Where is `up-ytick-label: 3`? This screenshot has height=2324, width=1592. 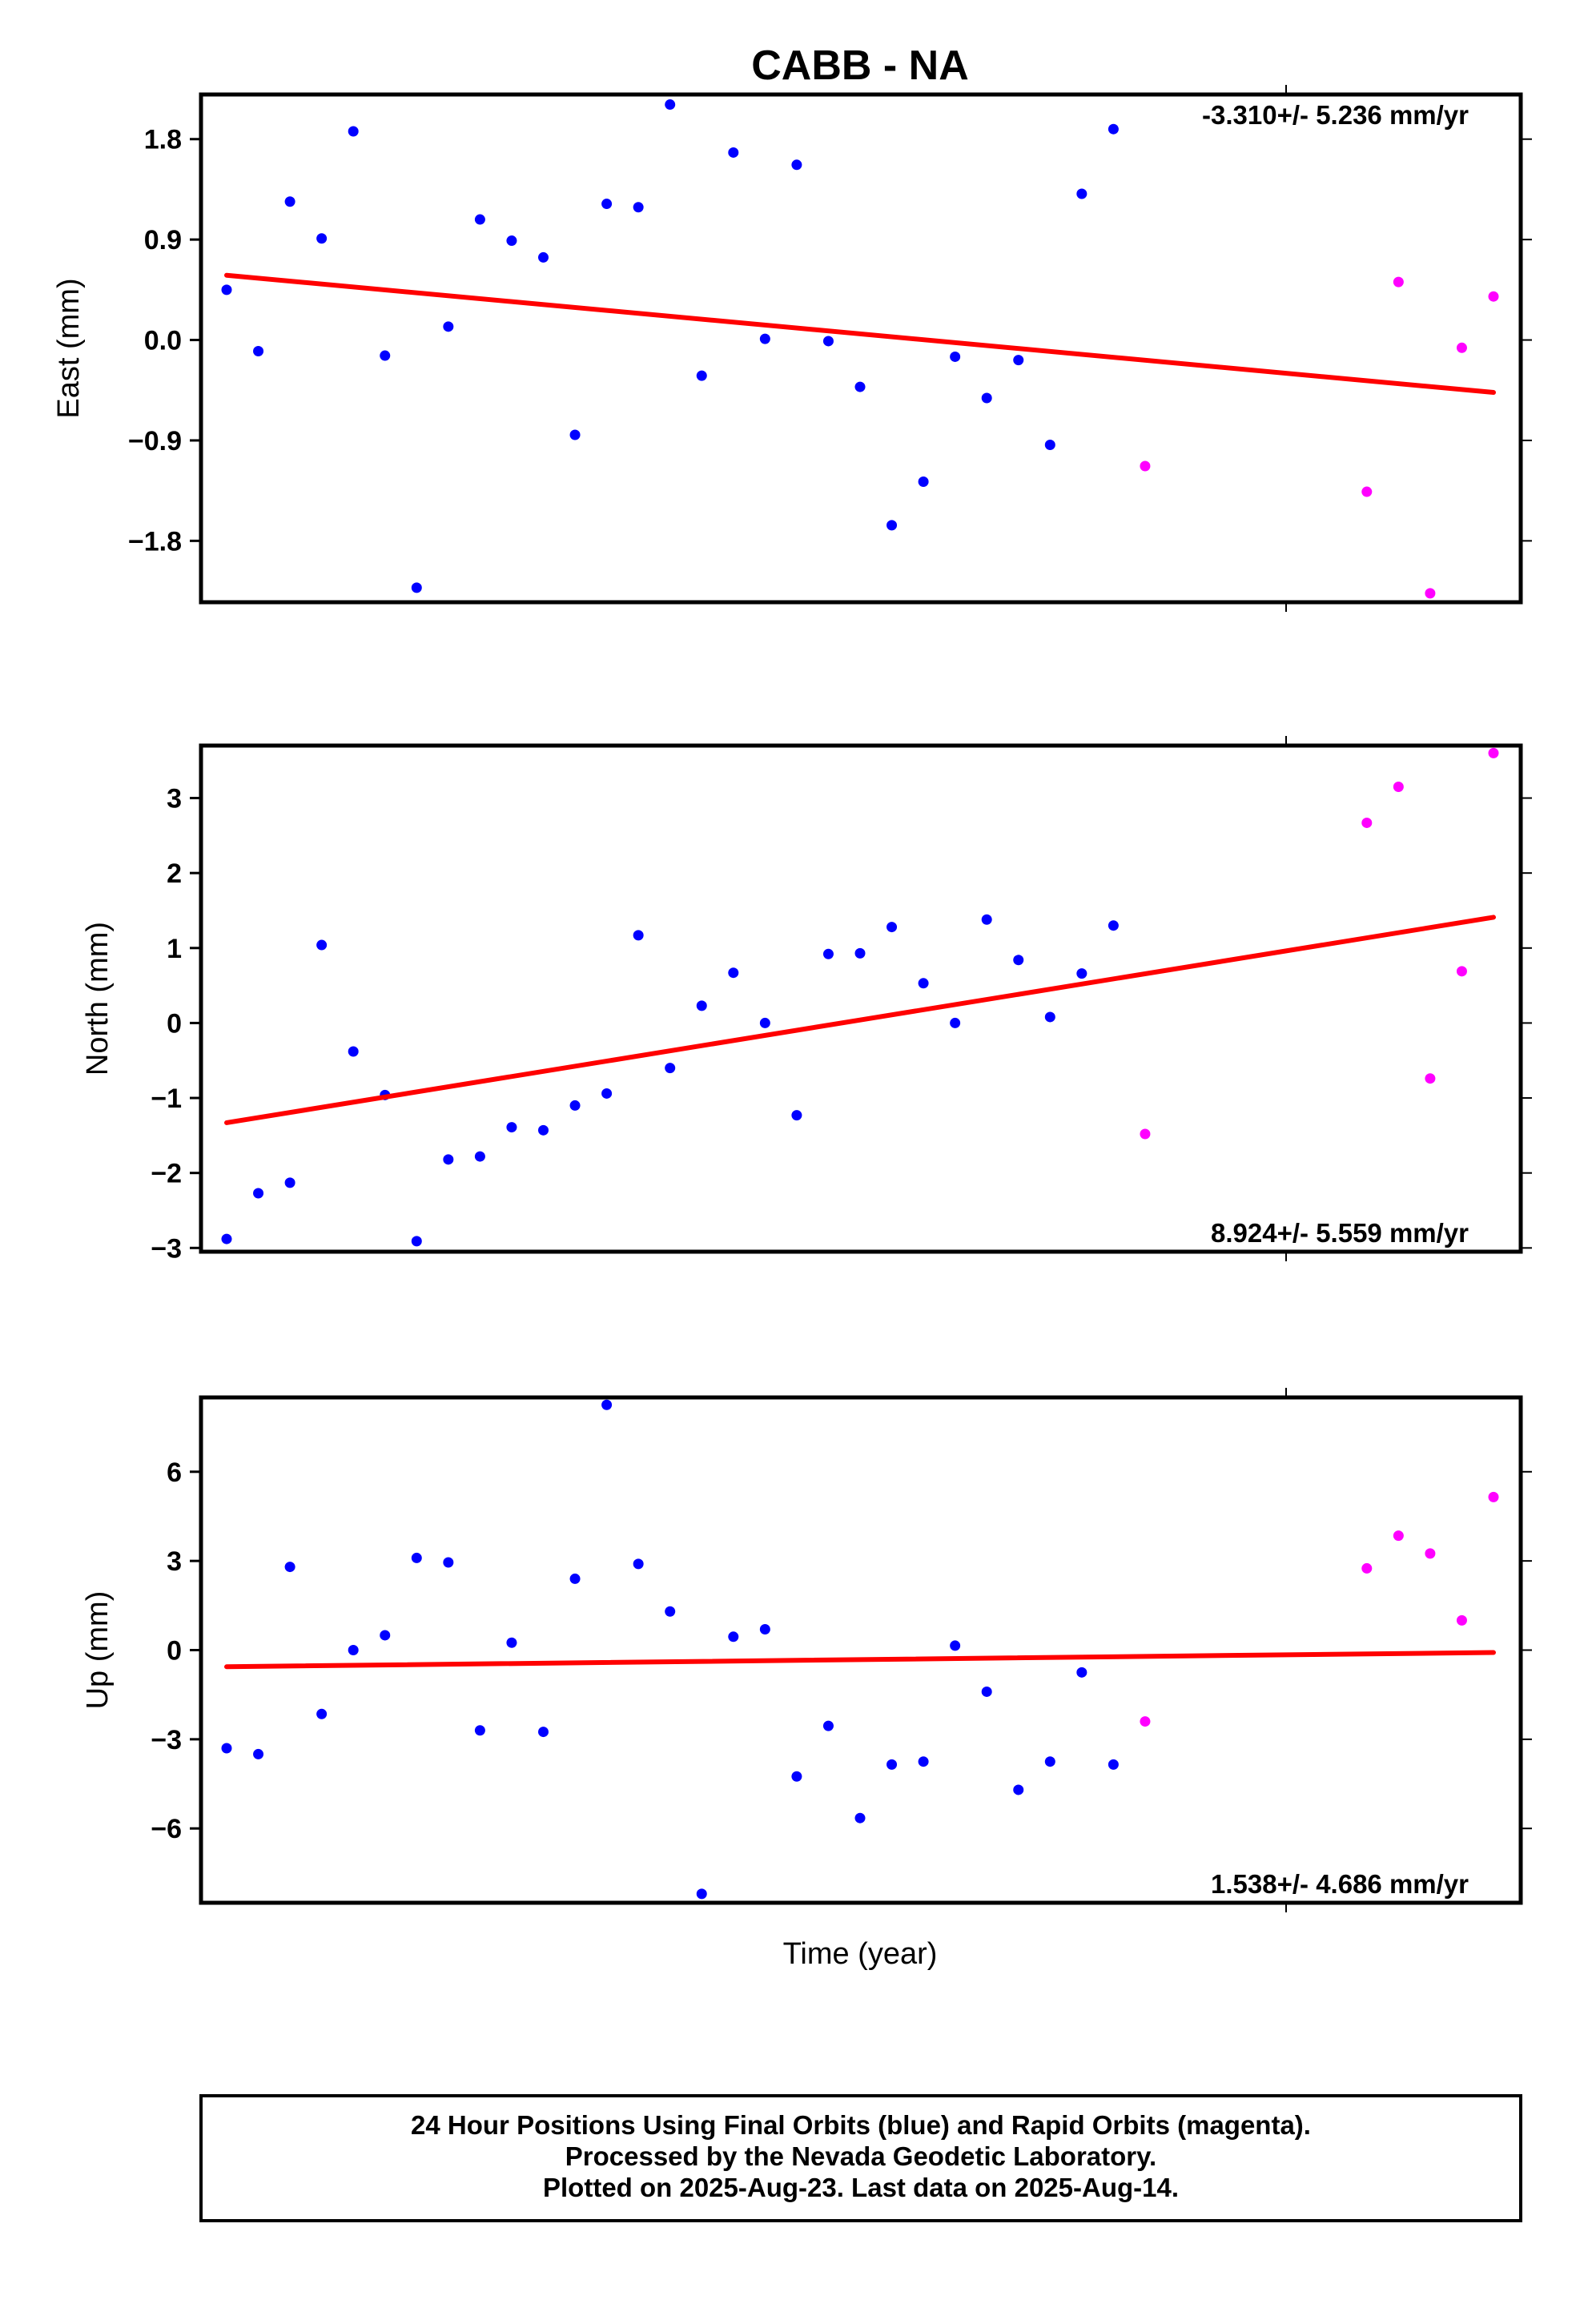
up-ytick-label: 3 is located at coordinates (175, 1561).